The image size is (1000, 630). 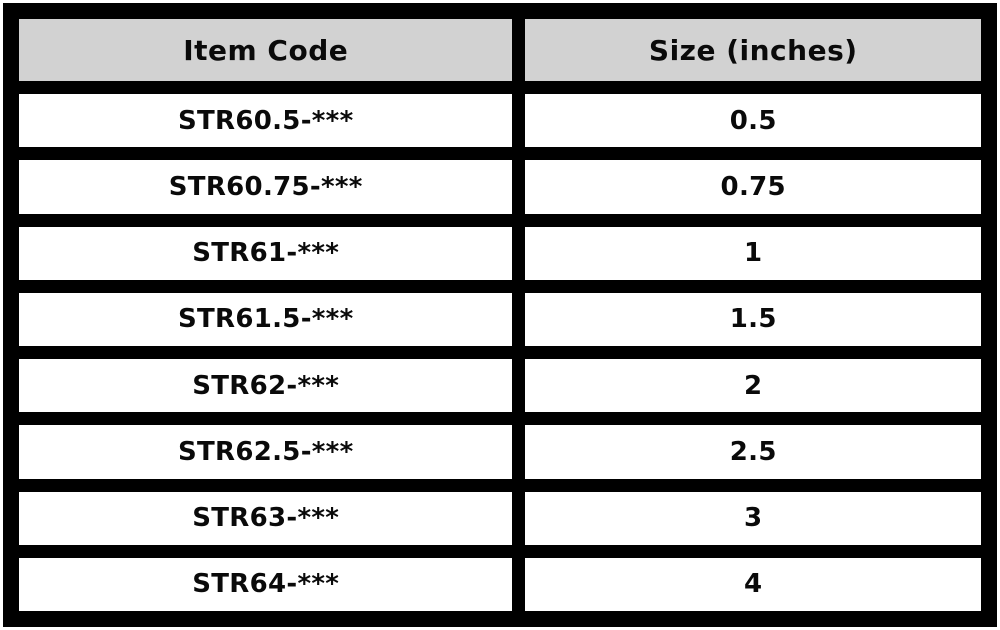 I want to click on table-row: STR61-*** 1, so click(x=500, y=253).